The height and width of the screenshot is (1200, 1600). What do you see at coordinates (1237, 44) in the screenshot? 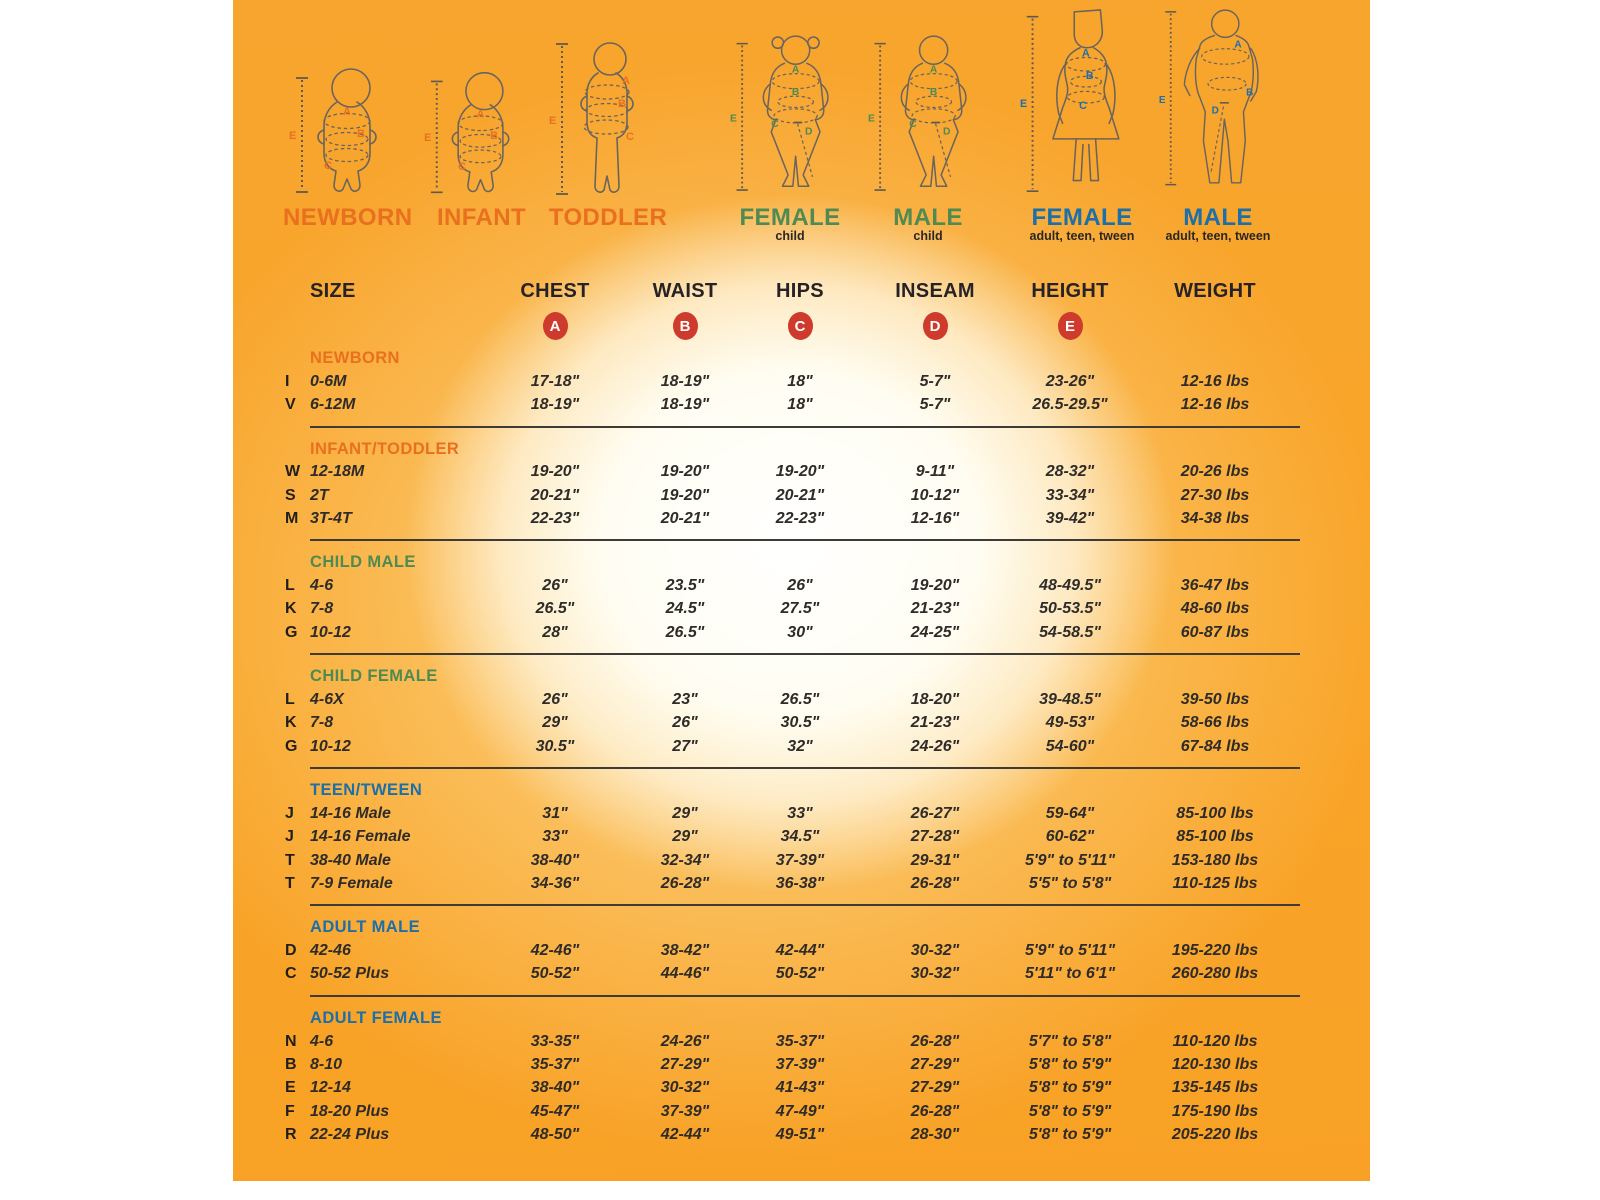
I see `chest-marker: A` at bounding box center [1237, 44].